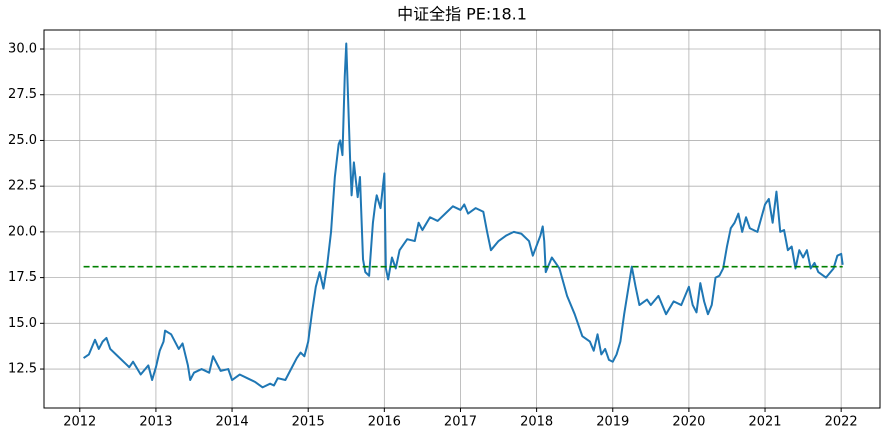 The height and width of the screenshot is (433, 888). I want to click on y-tick-label: 27.5, so click(22, 94).